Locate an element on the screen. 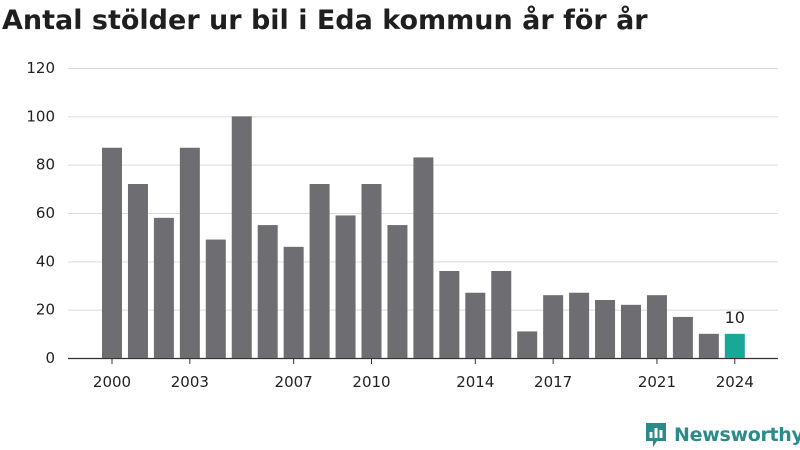 This screenshot has height=450, width=800. y-tick-label: 0 is located at coordinates (50, 358).